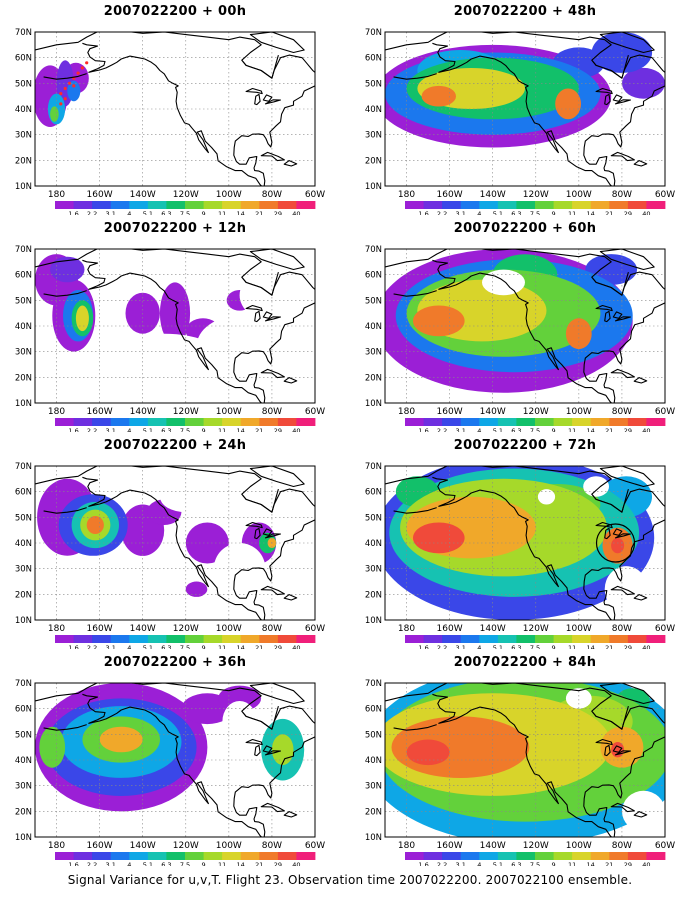 The image size is (700, 900). What do you see at coordinates (646, 212) in the screenshot?
I see `colorbar-label: 40` at bounding box center [646, 212].